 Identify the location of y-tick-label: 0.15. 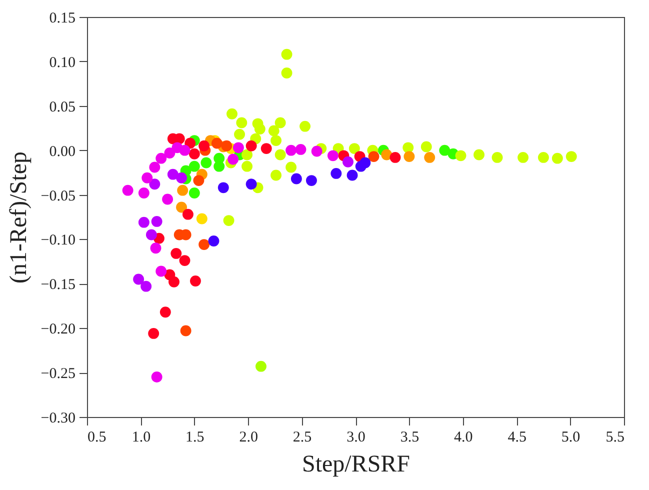
(62, 18).